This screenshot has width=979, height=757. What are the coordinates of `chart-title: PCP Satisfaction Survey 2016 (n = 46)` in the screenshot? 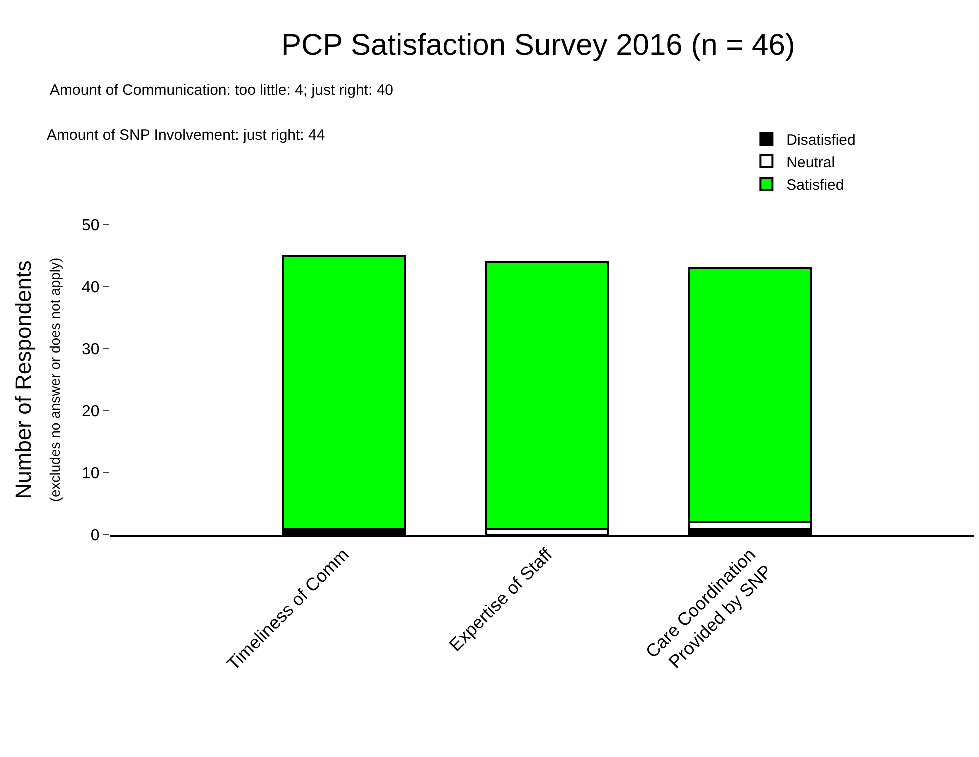 It's located at (538, 45).